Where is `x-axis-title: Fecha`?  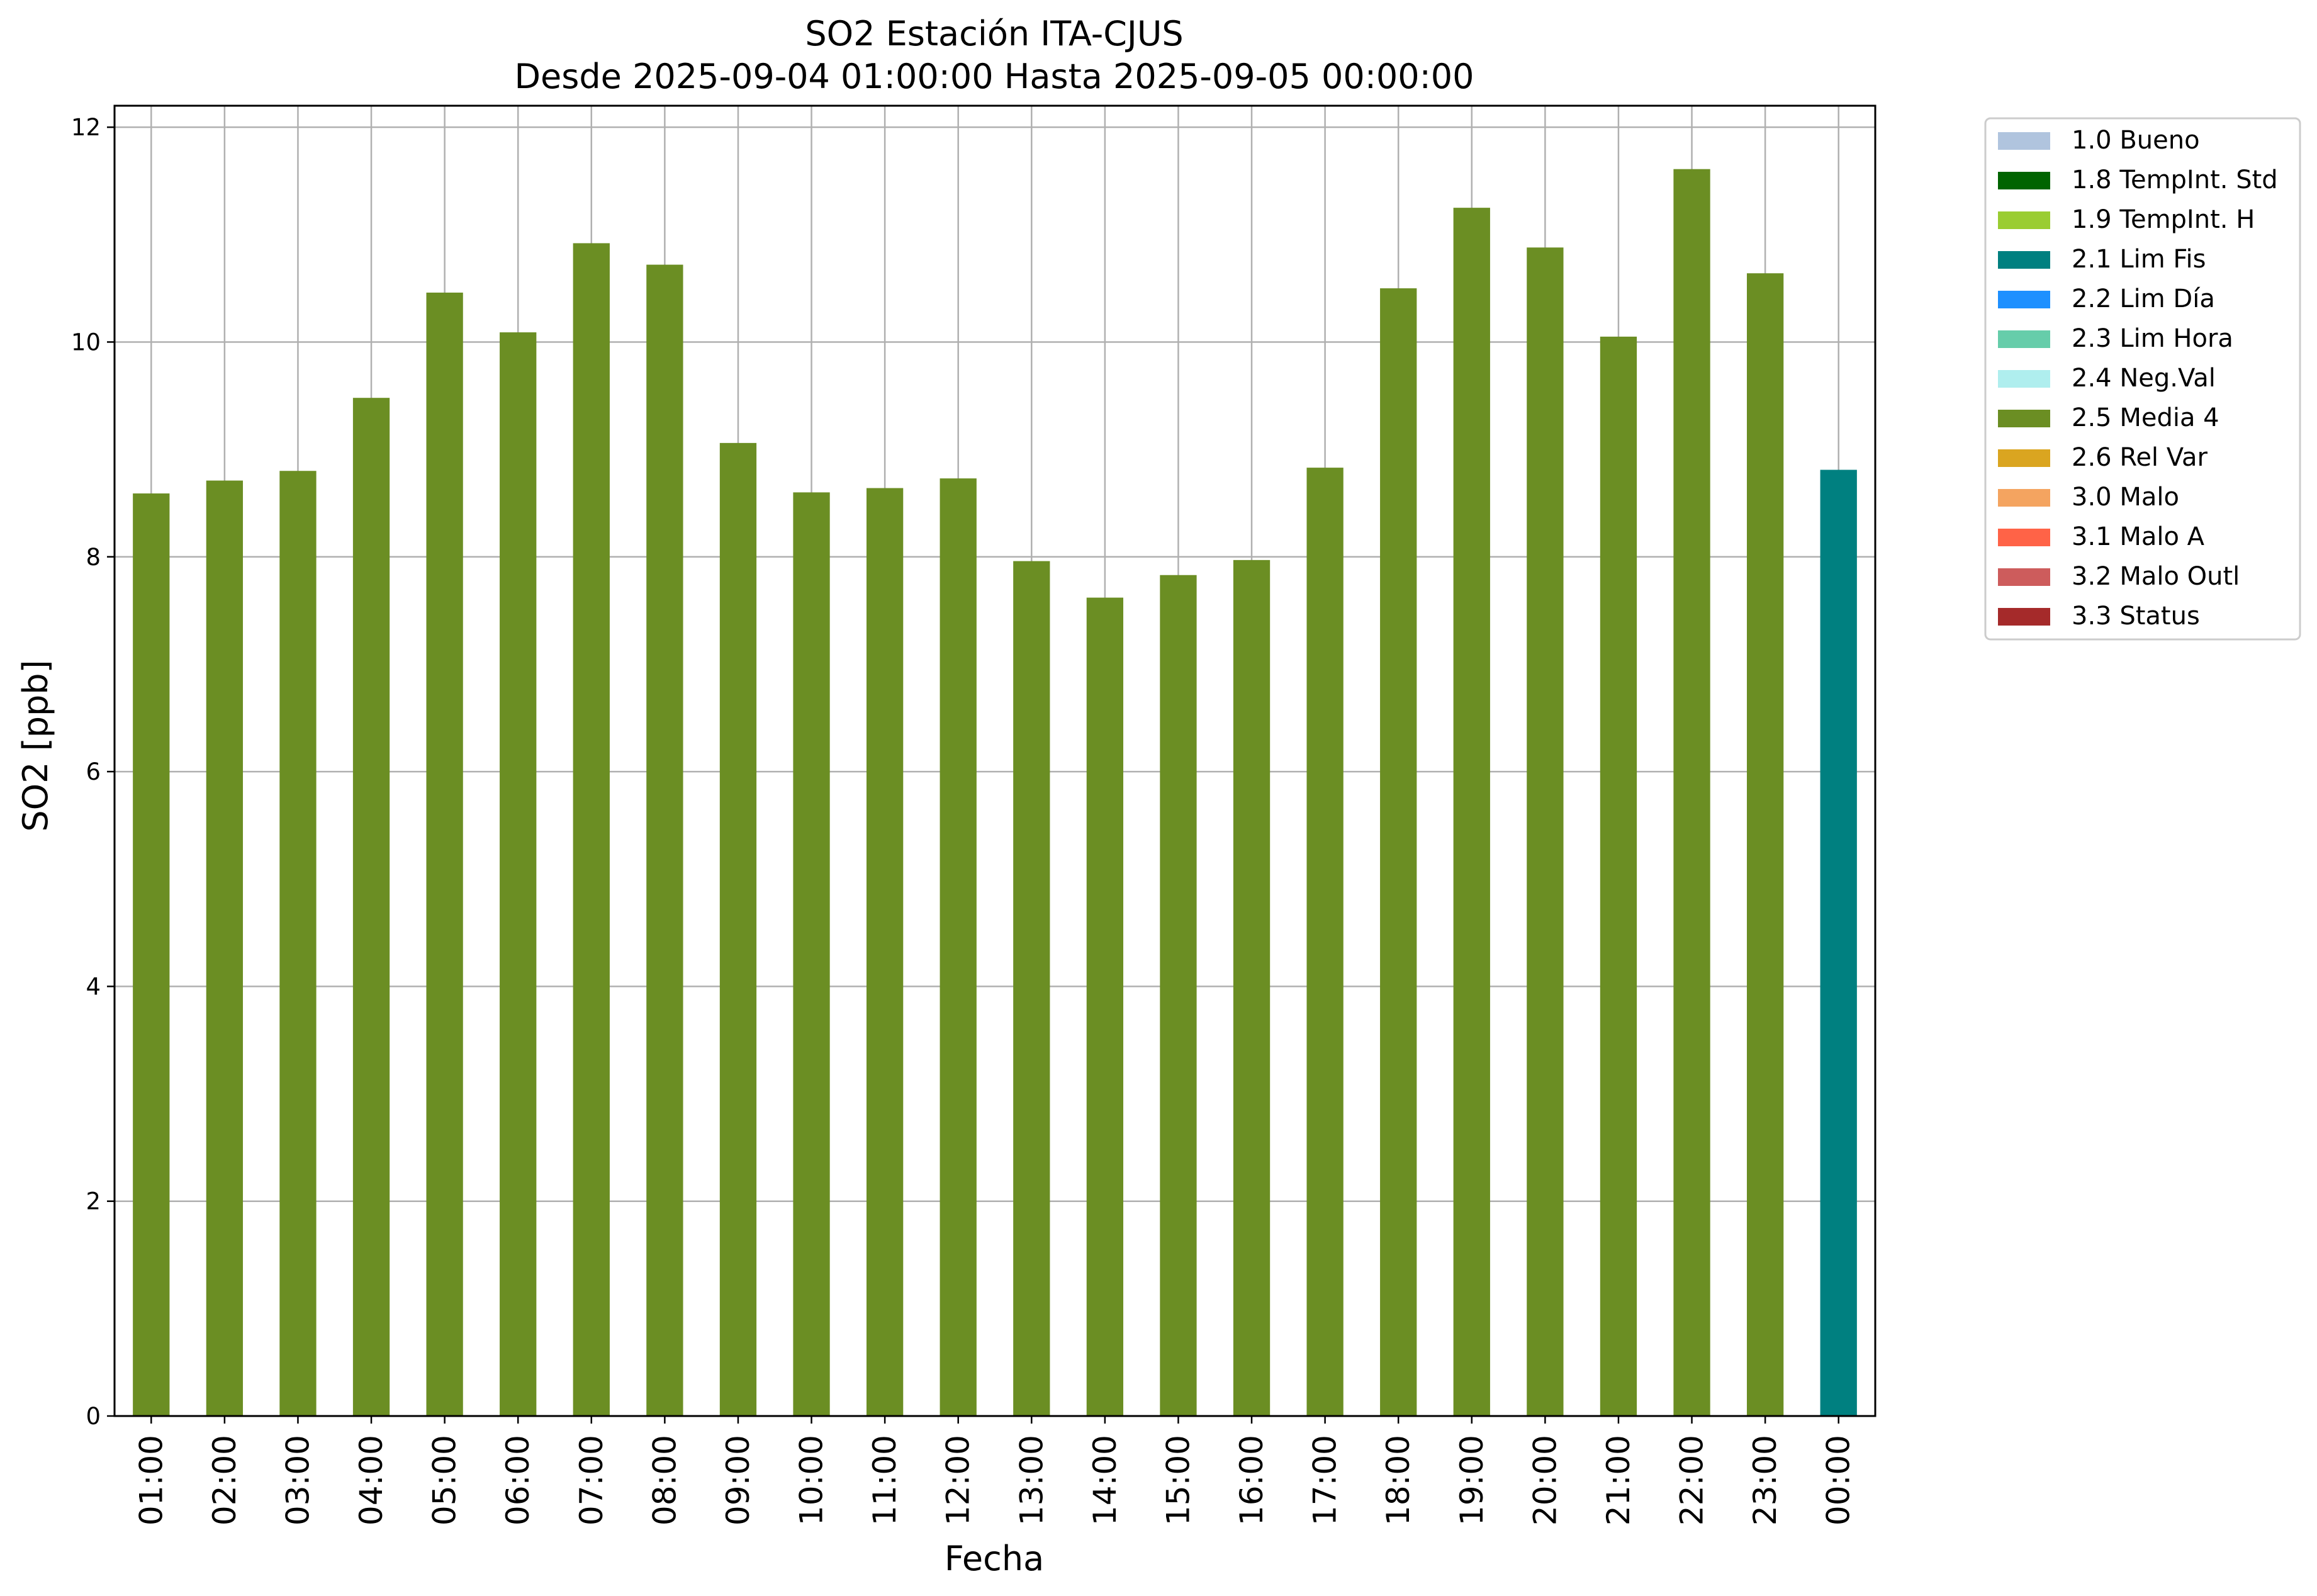 x-axis-title: Fecha is located at coordinates (994, 1558).